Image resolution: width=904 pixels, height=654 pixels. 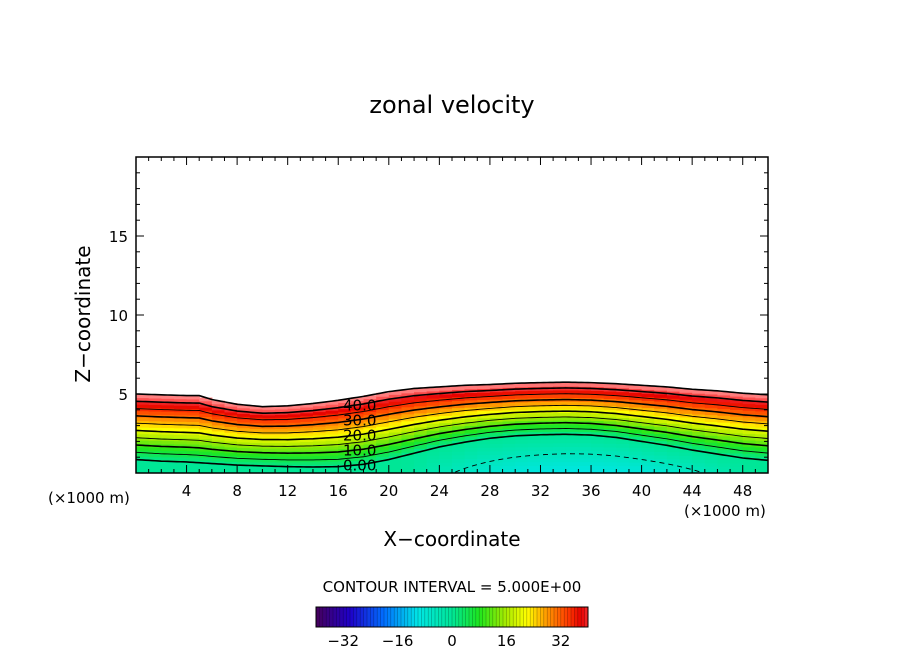 I want to click on colorbar-ticks: −32 −16 0 16 32, so click(x=448, y=641).